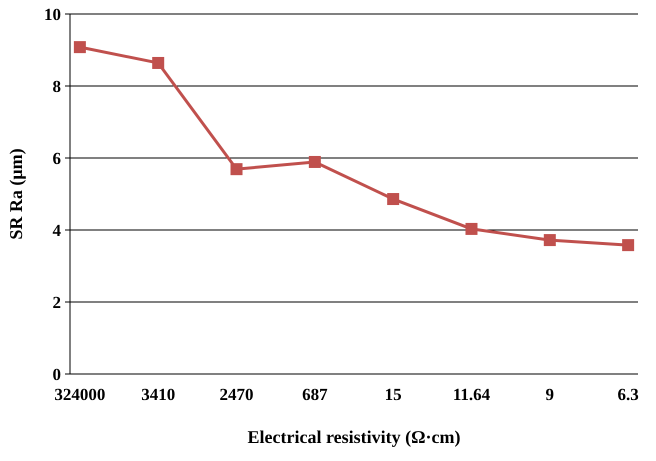 This screenshot has height=461, width=656. What do you see at coordinates (354, 437) in the screenshot?
I see `x-axis-title: Electrical resistivity (Ω·cm)` at bounding box center [354, 437].